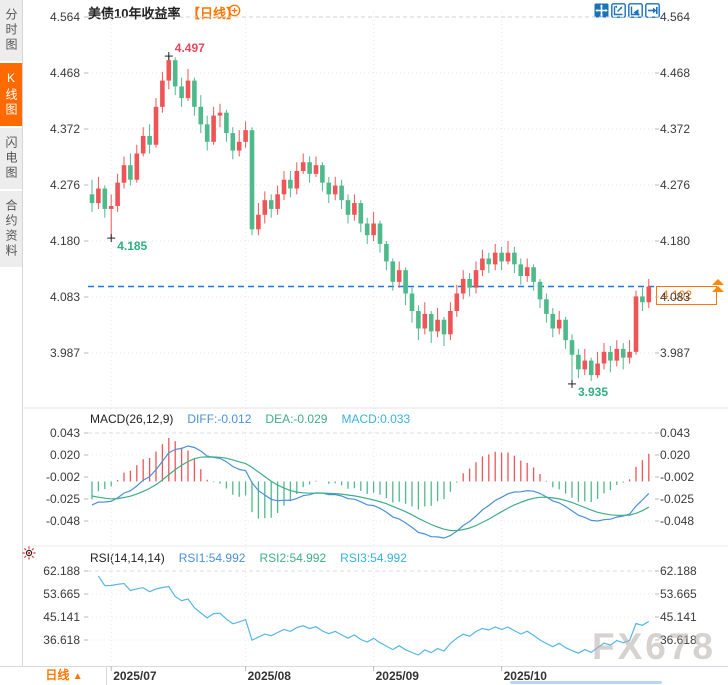  I want to click on price-annotation: 3.935, so click(593, 391).